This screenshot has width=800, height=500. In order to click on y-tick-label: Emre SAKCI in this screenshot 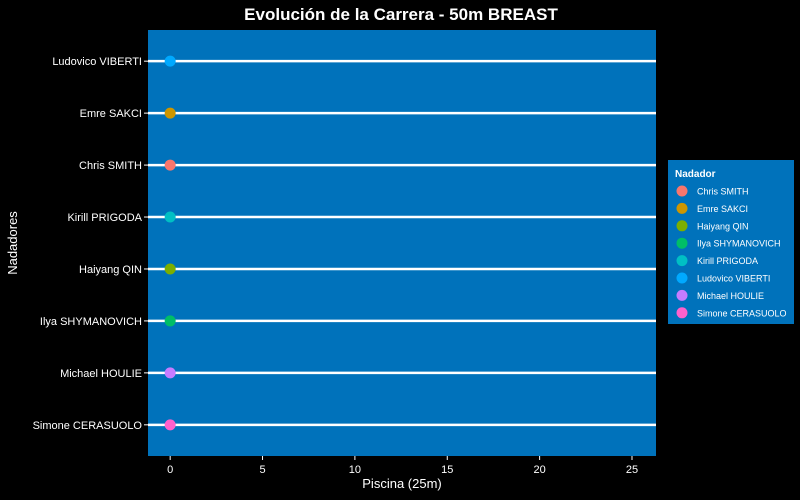, I will do `click(111, 114)`.